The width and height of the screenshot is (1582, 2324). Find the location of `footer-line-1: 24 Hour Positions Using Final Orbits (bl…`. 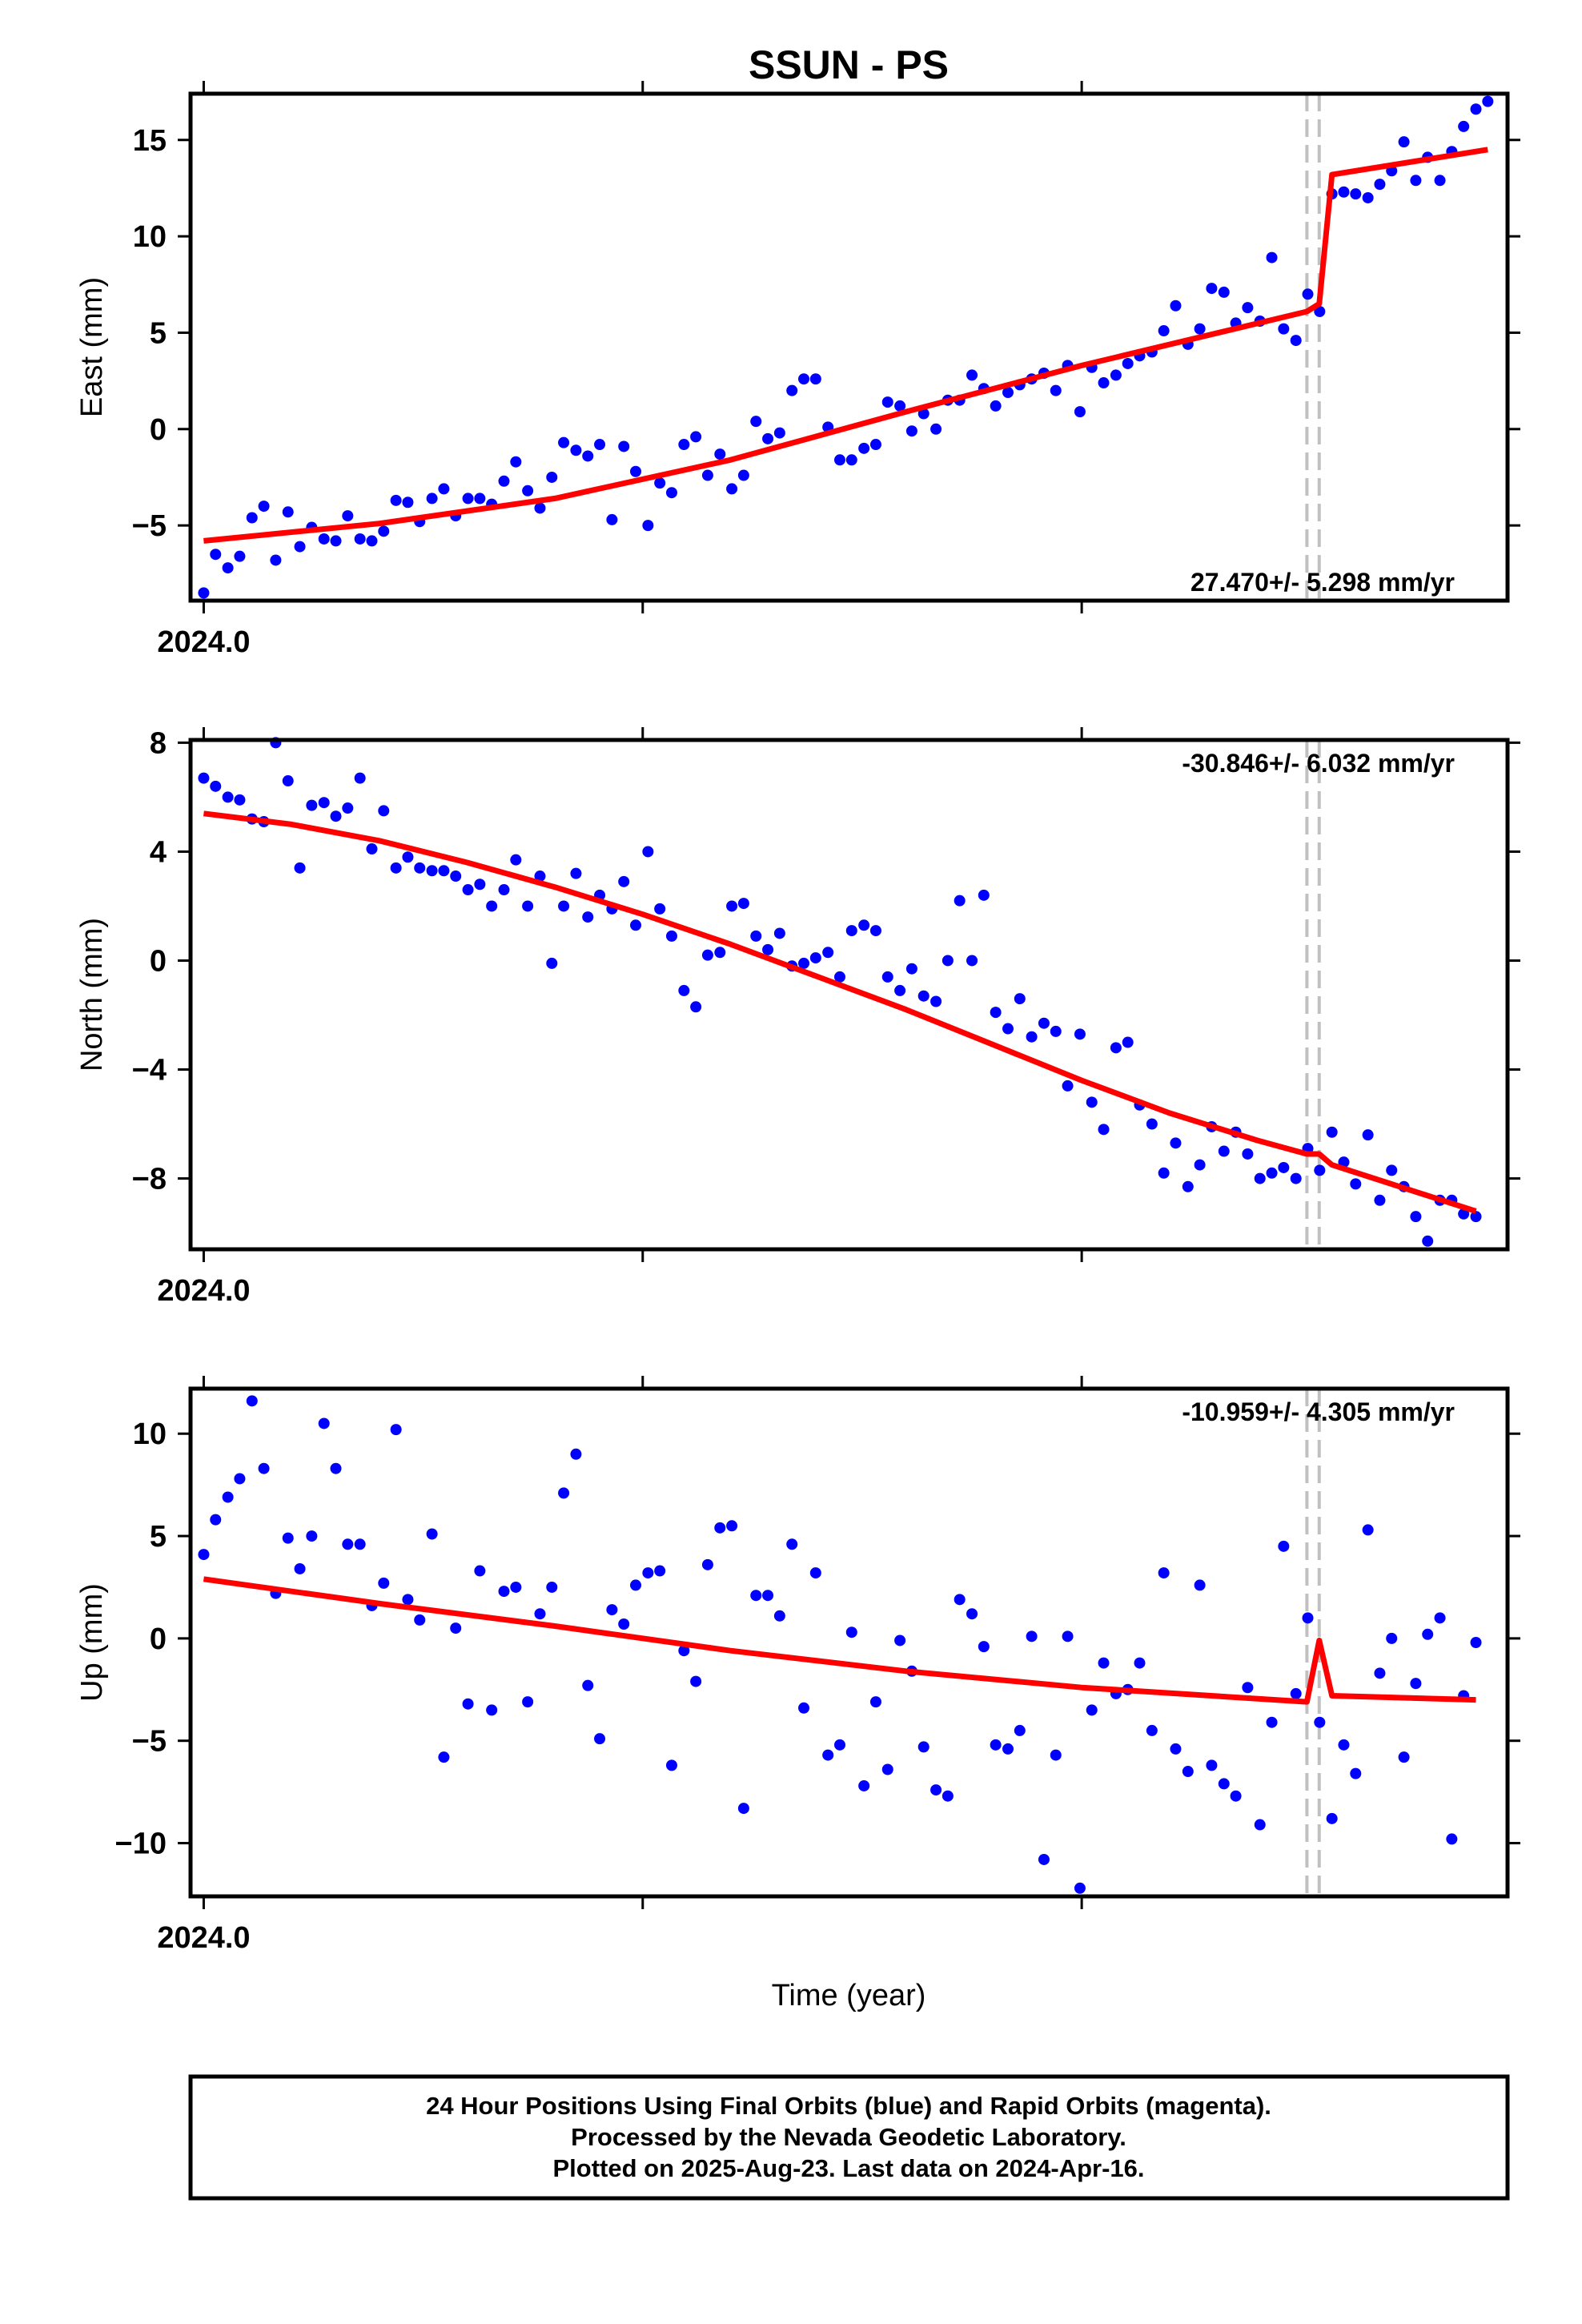

footer-line-1: 24 Hour Positions Using Final Orbits (bl… is located at coordinates (848, 2106).